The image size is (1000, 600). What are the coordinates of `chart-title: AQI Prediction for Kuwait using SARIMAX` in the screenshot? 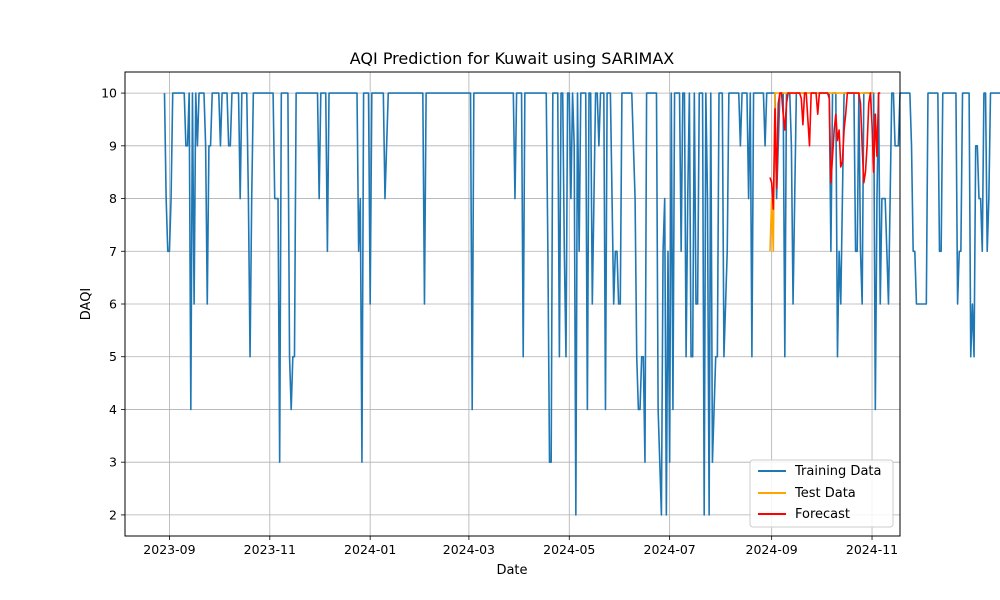 It's located at (512, 58).